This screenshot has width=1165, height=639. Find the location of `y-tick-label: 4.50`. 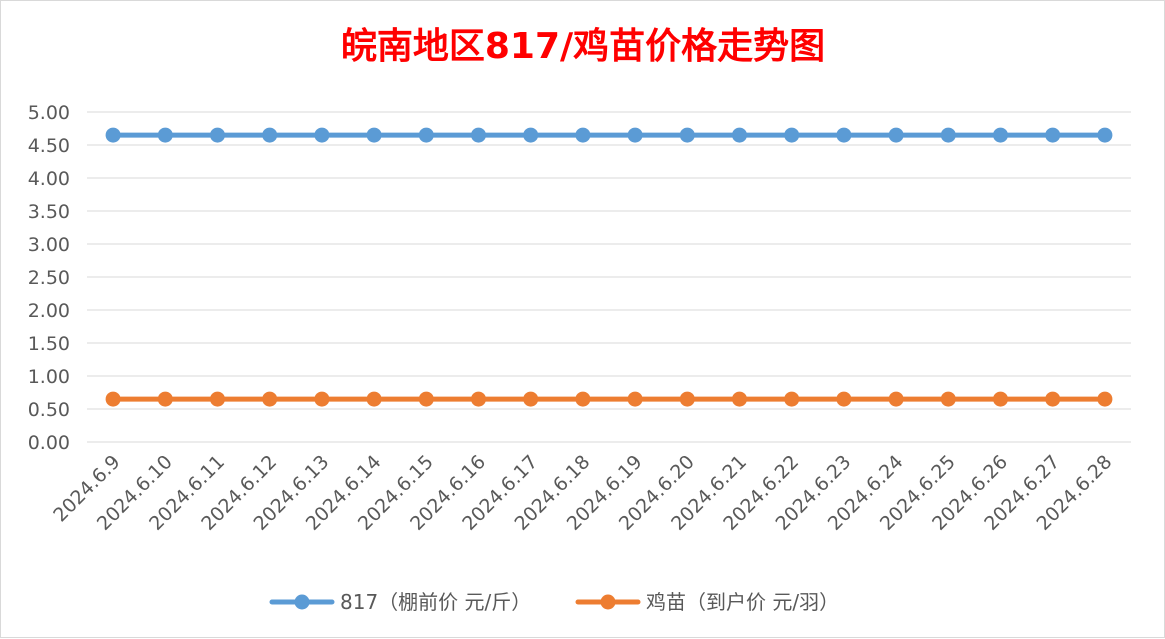

y-tick-label: 4.50 is located at coordinates (49, 146).